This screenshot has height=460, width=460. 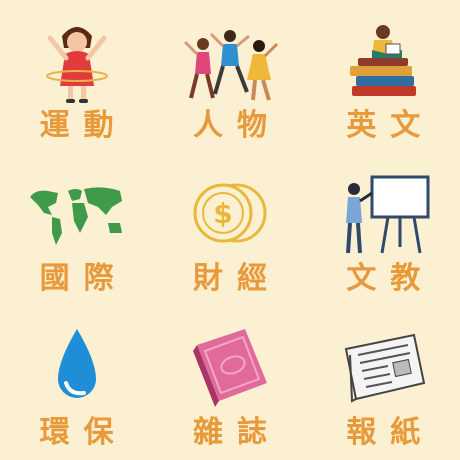 I want to click on category-newspaper: 報紙, so click(x=383, y=383).